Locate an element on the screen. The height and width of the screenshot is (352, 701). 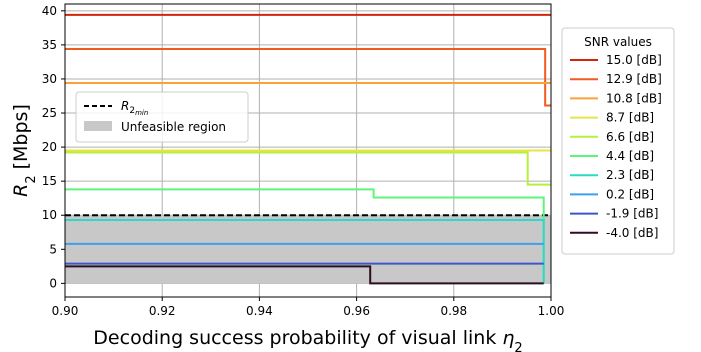
snr-legend-label: -4.0 [dB] is located at coordinates (632, 233).